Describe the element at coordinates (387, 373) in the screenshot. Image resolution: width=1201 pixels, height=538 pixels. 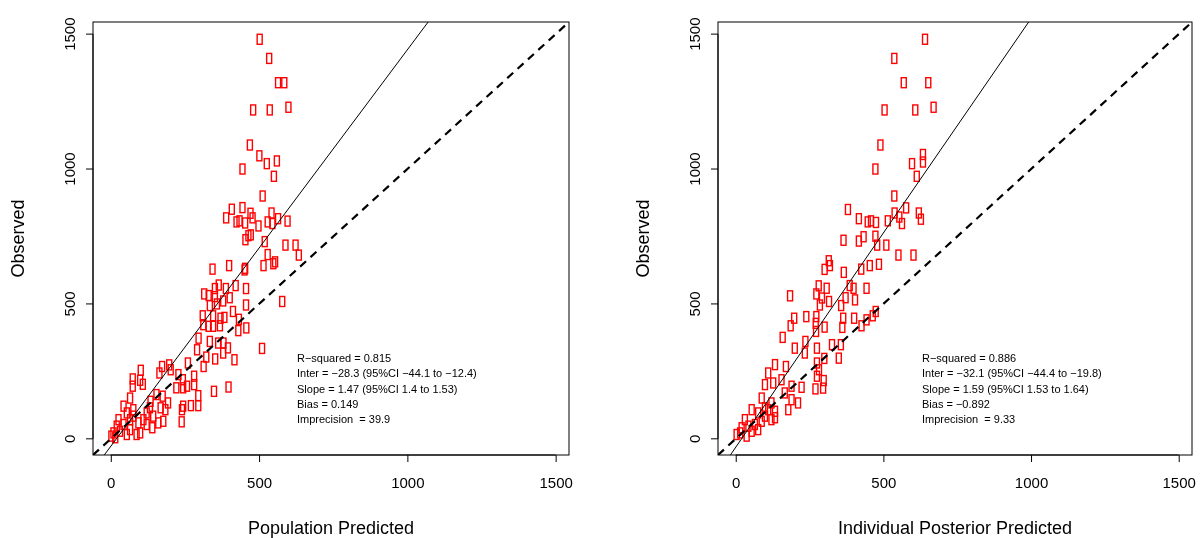
I see `annotation: Inter = −28.3 (95%CI −44.1 to −12.4)` at that location.